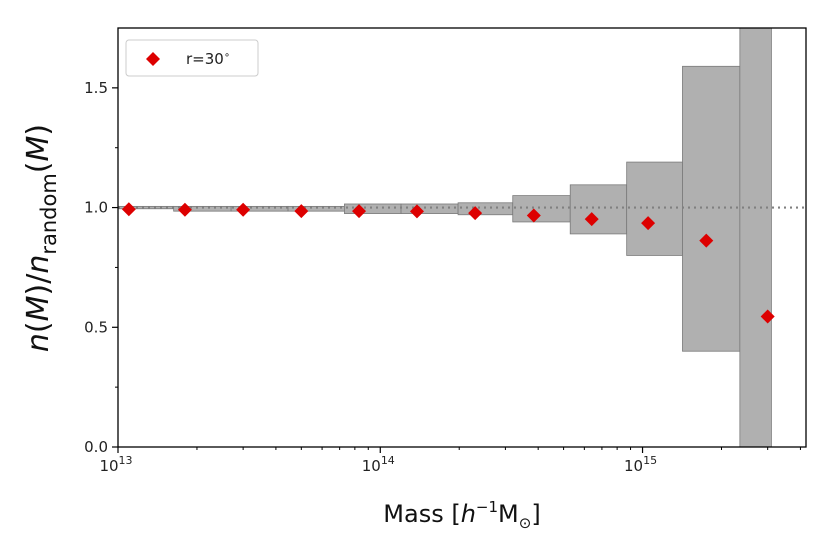  I want to click on y-axis-label: n(M)/nrandom(M), so click(41, 238).